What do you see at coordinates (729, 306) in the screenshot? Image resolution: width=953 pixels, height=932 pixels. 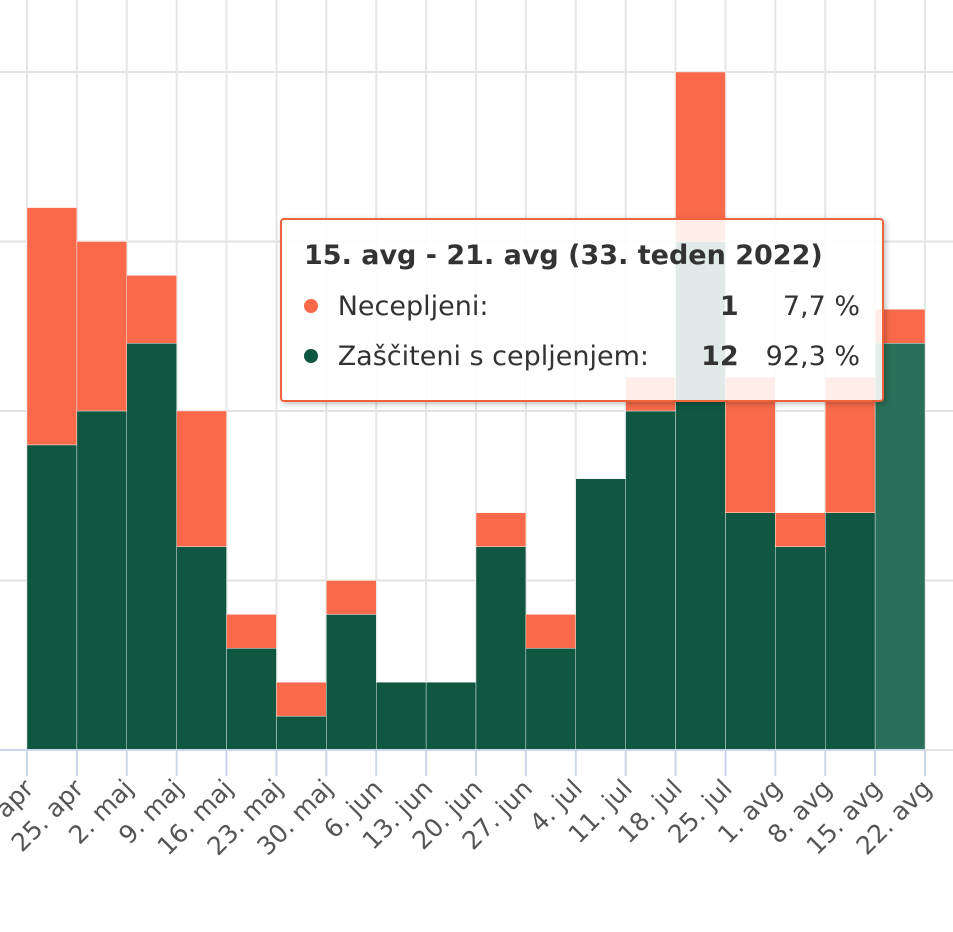 I see `series-value: 1` at bounding box center [729, 306].